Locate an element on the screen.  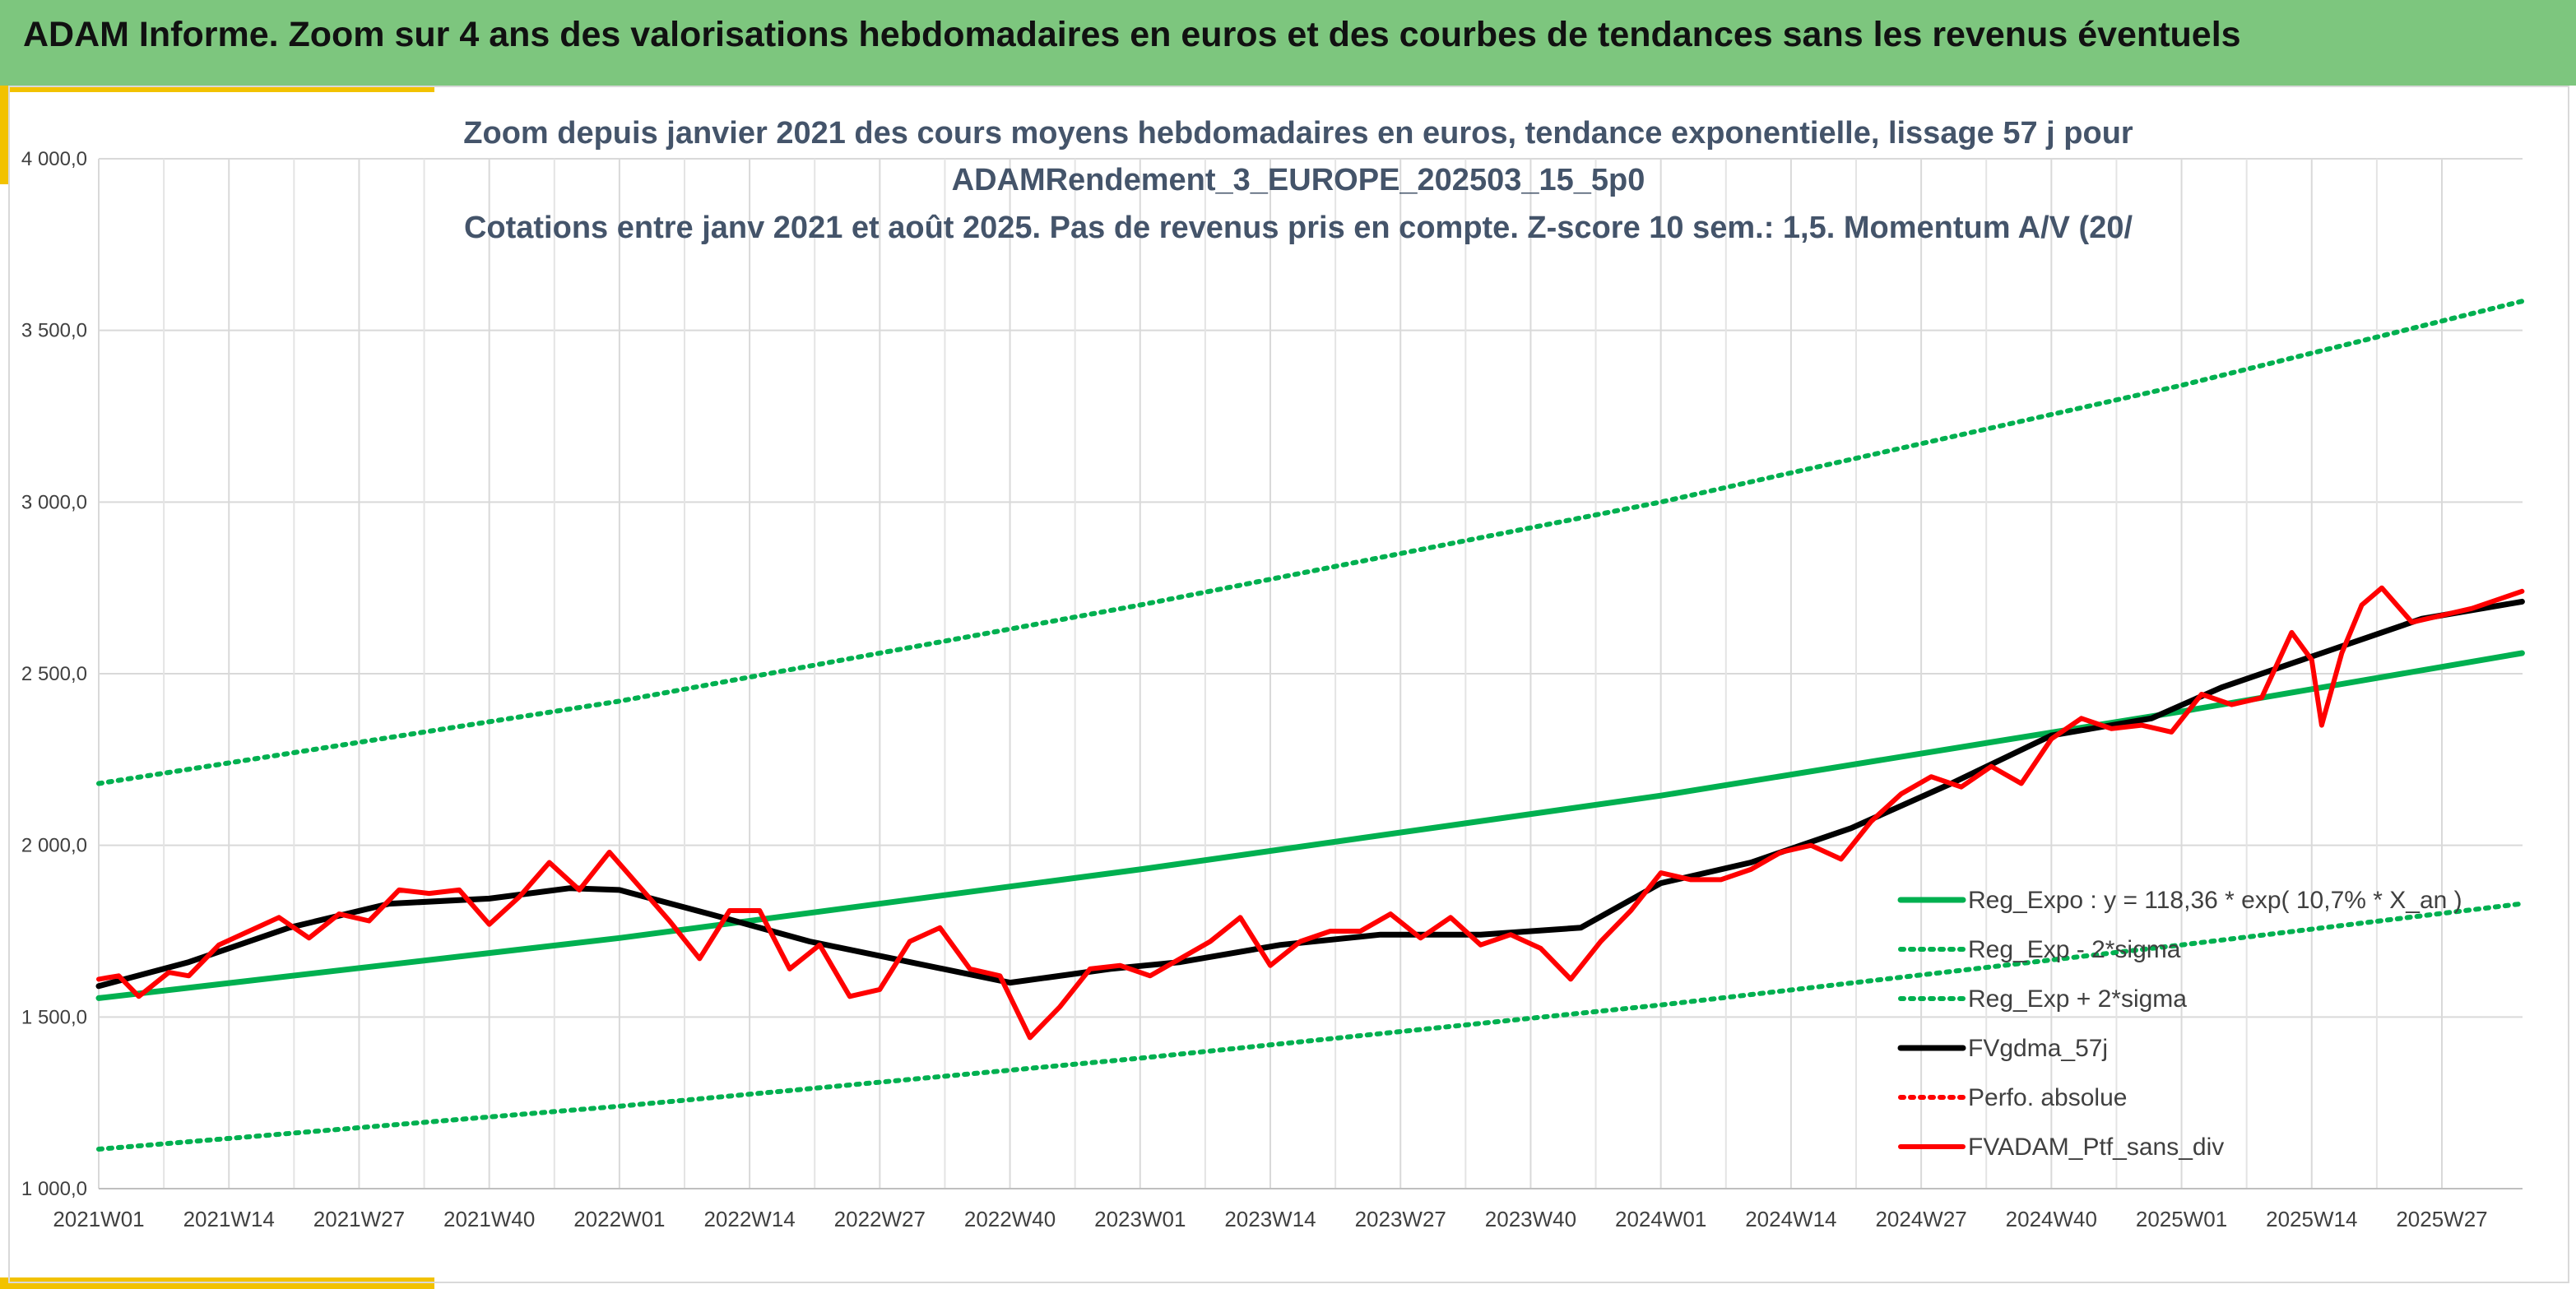
legend-label-3: FVgdma_57j is located at coordinates (2038, 1048).